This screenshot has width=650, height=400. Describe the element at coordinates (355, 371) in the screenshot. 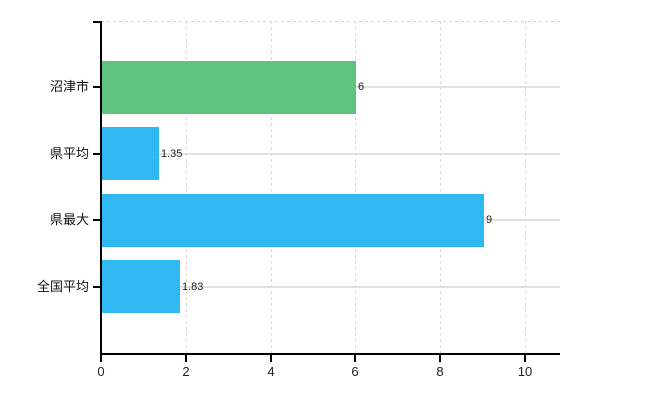

I see `x-tick-label: 6` at that location.